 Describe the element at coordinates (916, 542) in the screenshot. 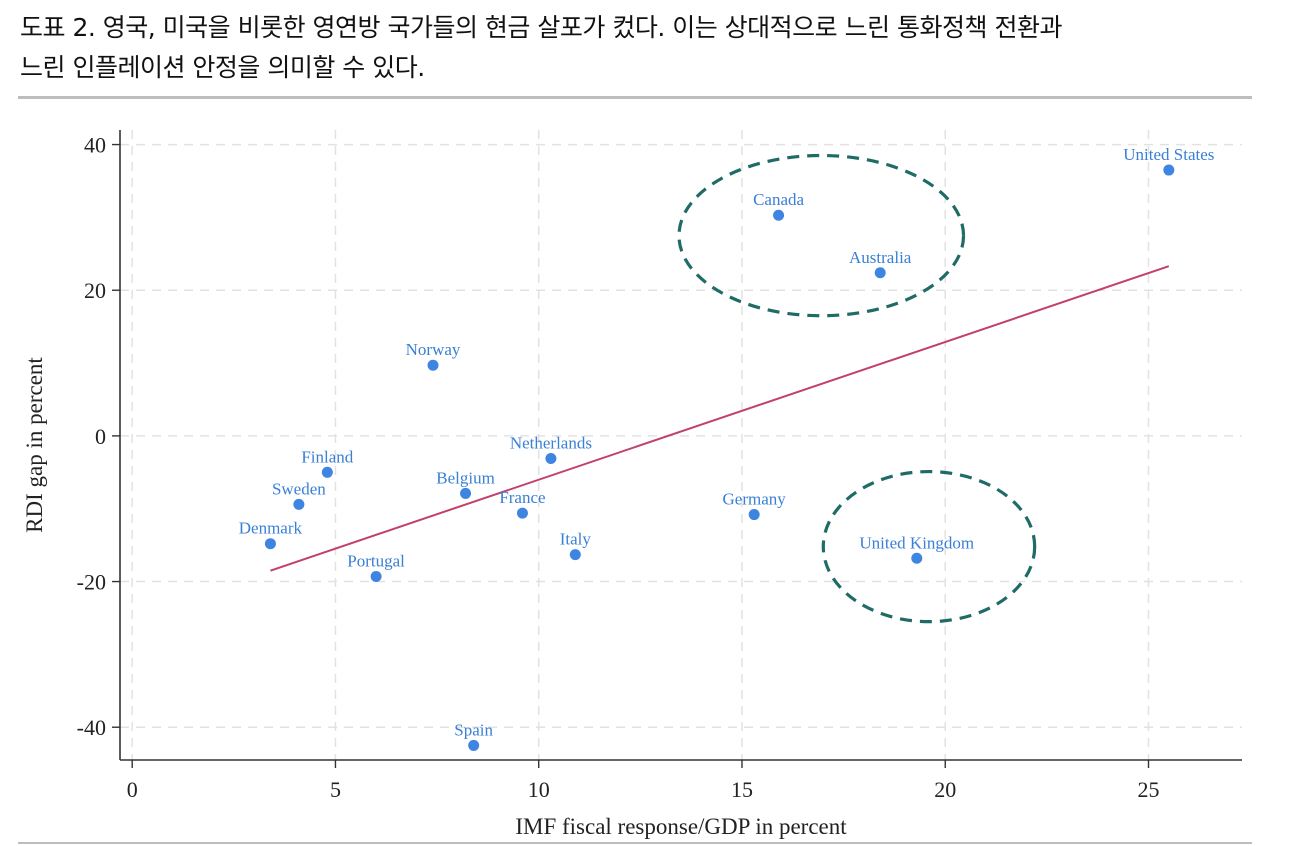

I see `point-label: United Kingdom` at that location.